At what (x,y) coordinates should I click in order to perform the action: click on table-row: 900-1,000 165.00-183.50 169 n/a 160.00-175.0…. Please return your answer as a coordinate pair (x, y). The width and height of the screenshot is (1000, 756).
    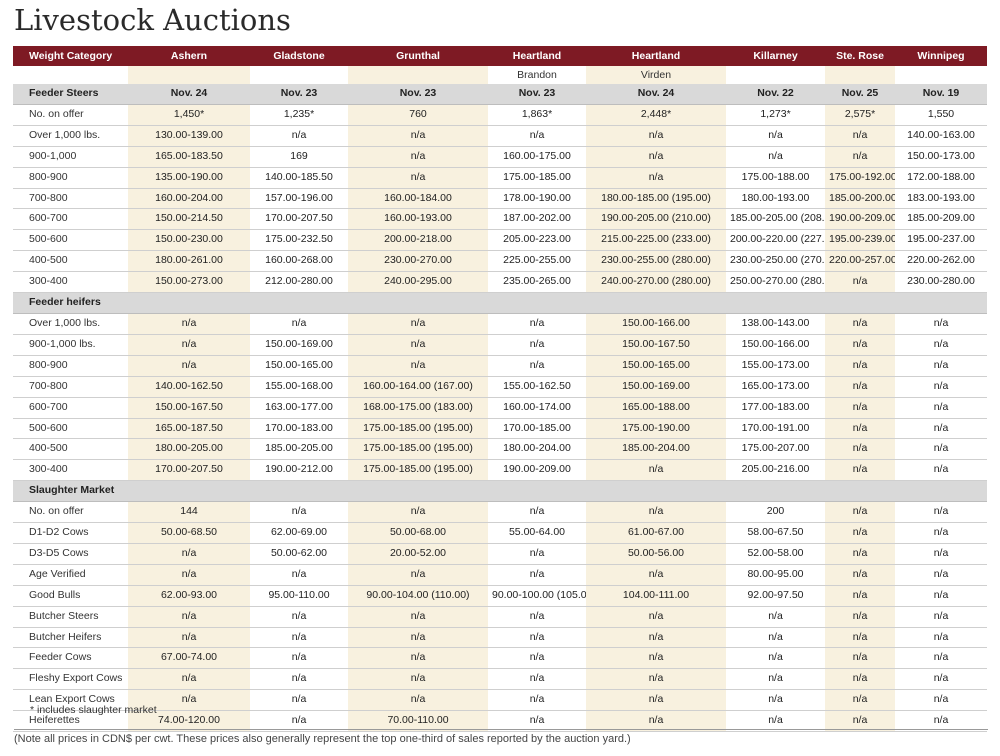
    Looking at the image, I should click on (500, 157).